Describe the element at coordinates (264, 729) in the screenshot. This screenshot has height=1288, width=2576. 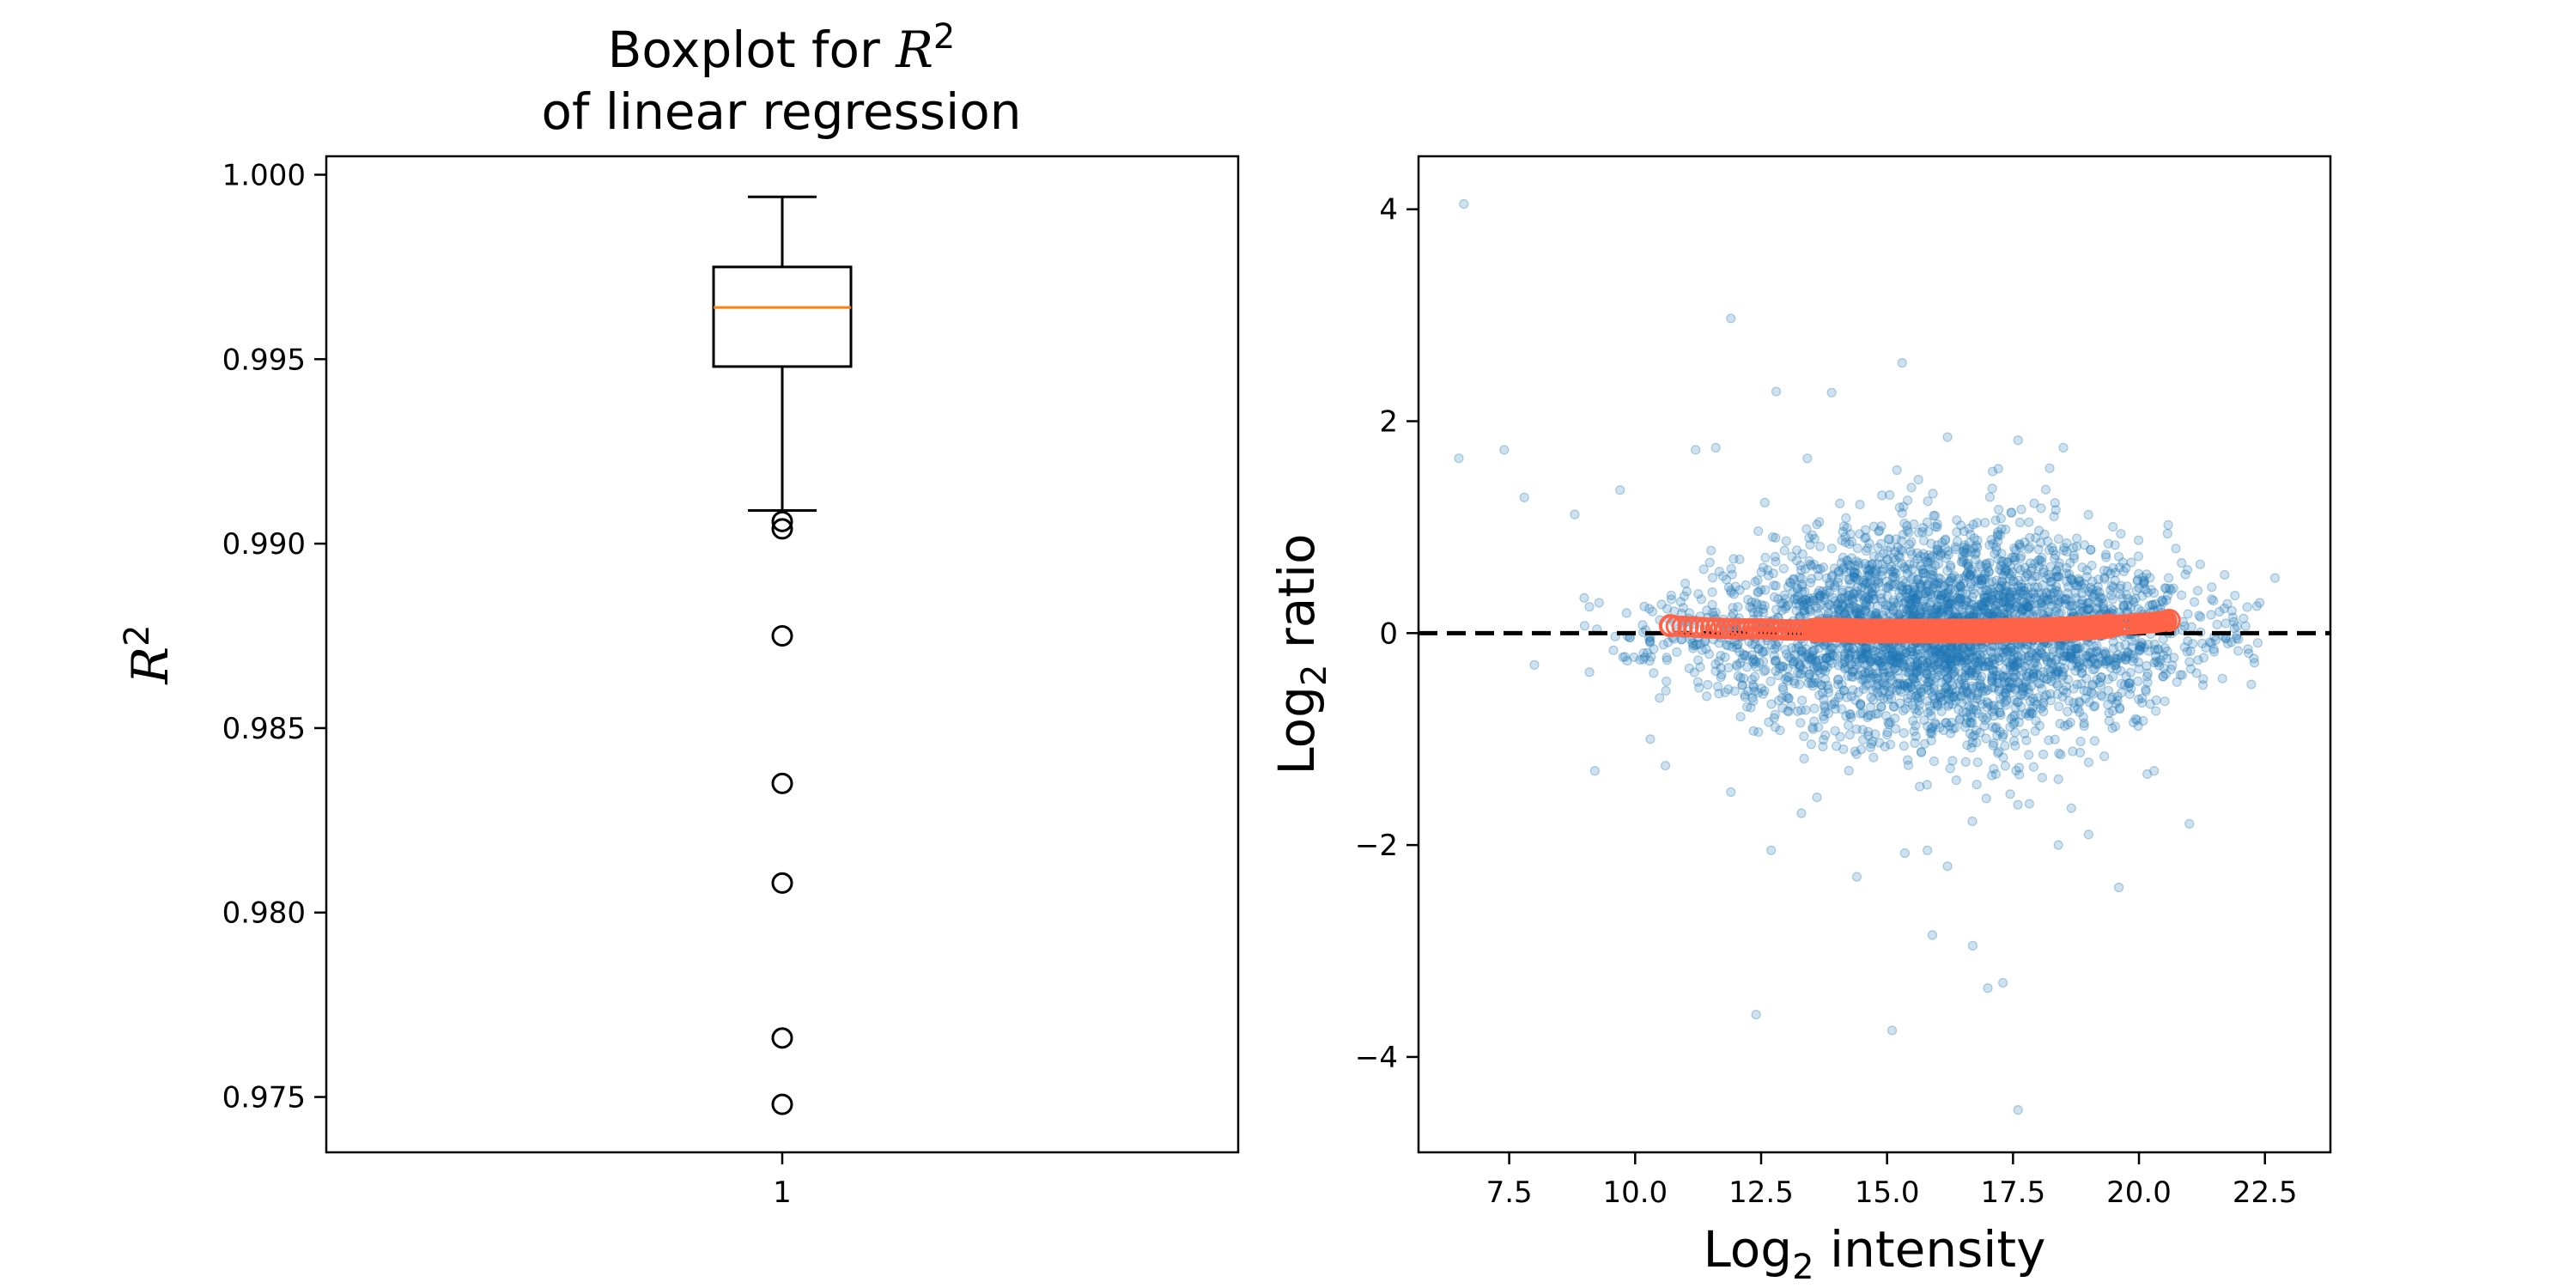
I see `boxplot-y-tick-label: 0.985` at that location.